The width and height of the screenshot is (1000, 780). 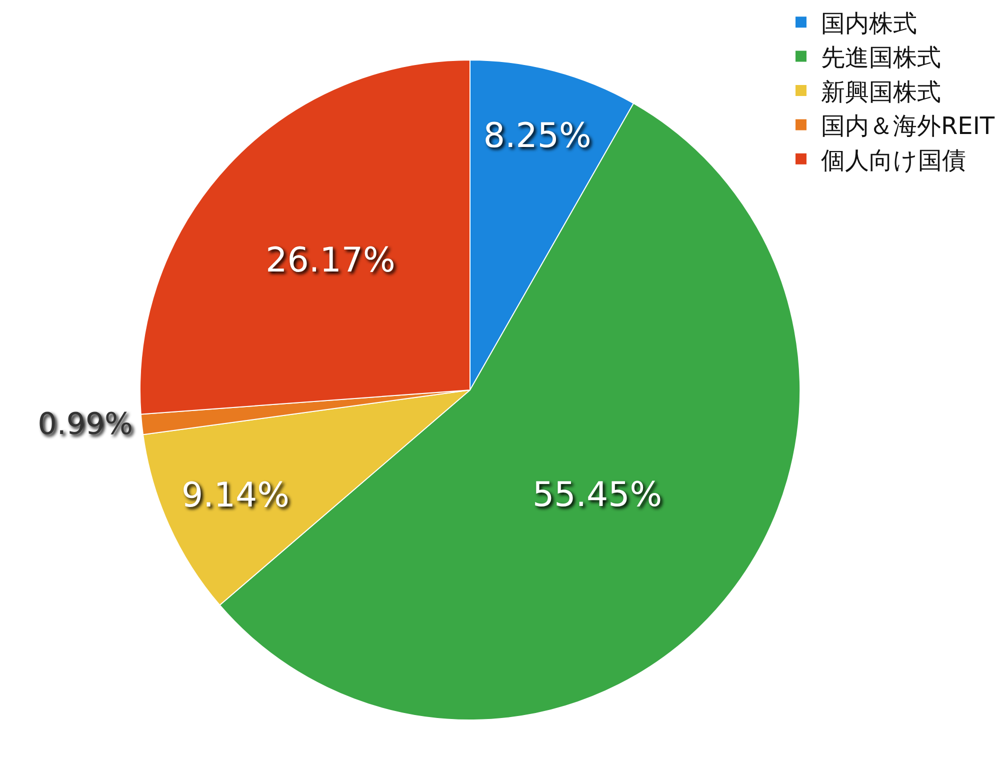 What do you see at coordinates (881, 92) in the screenshot?
I see `legend-label: 新興国株式` at bounding box center [881, 92].